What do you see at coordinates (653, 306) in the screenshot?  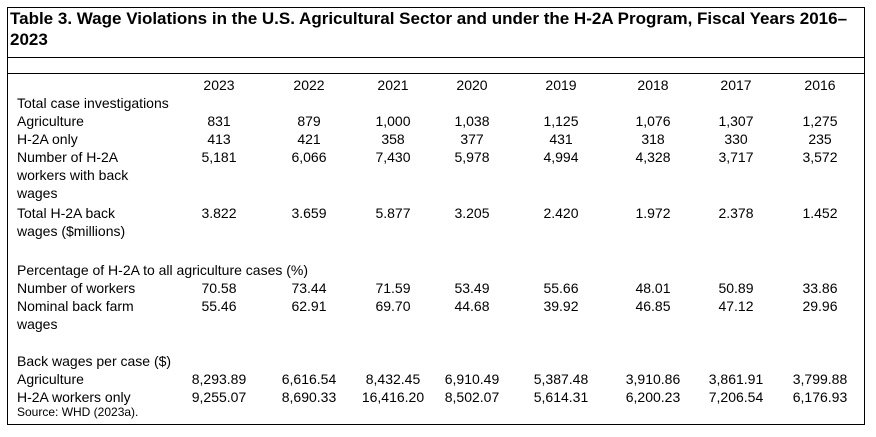 I see `table-cell: 46.85` at bounding box center [653, 306].